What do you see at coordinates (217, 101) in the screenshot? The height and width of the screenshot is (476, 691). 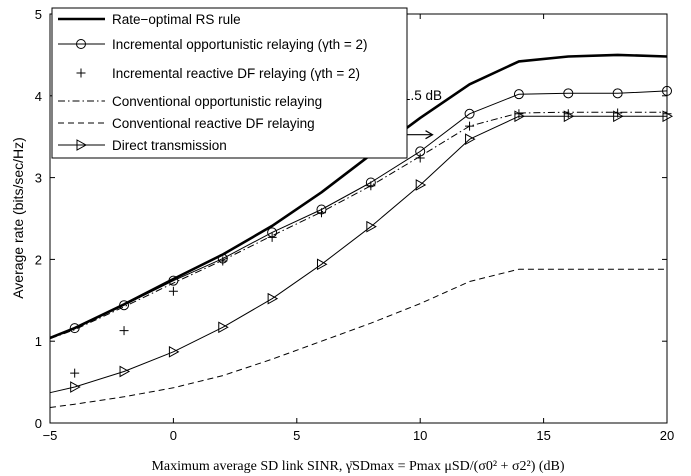 I see `legend-entry-conventional-opportunistic: Conventional opportunistic relaying` at bounding box center [217, 101].